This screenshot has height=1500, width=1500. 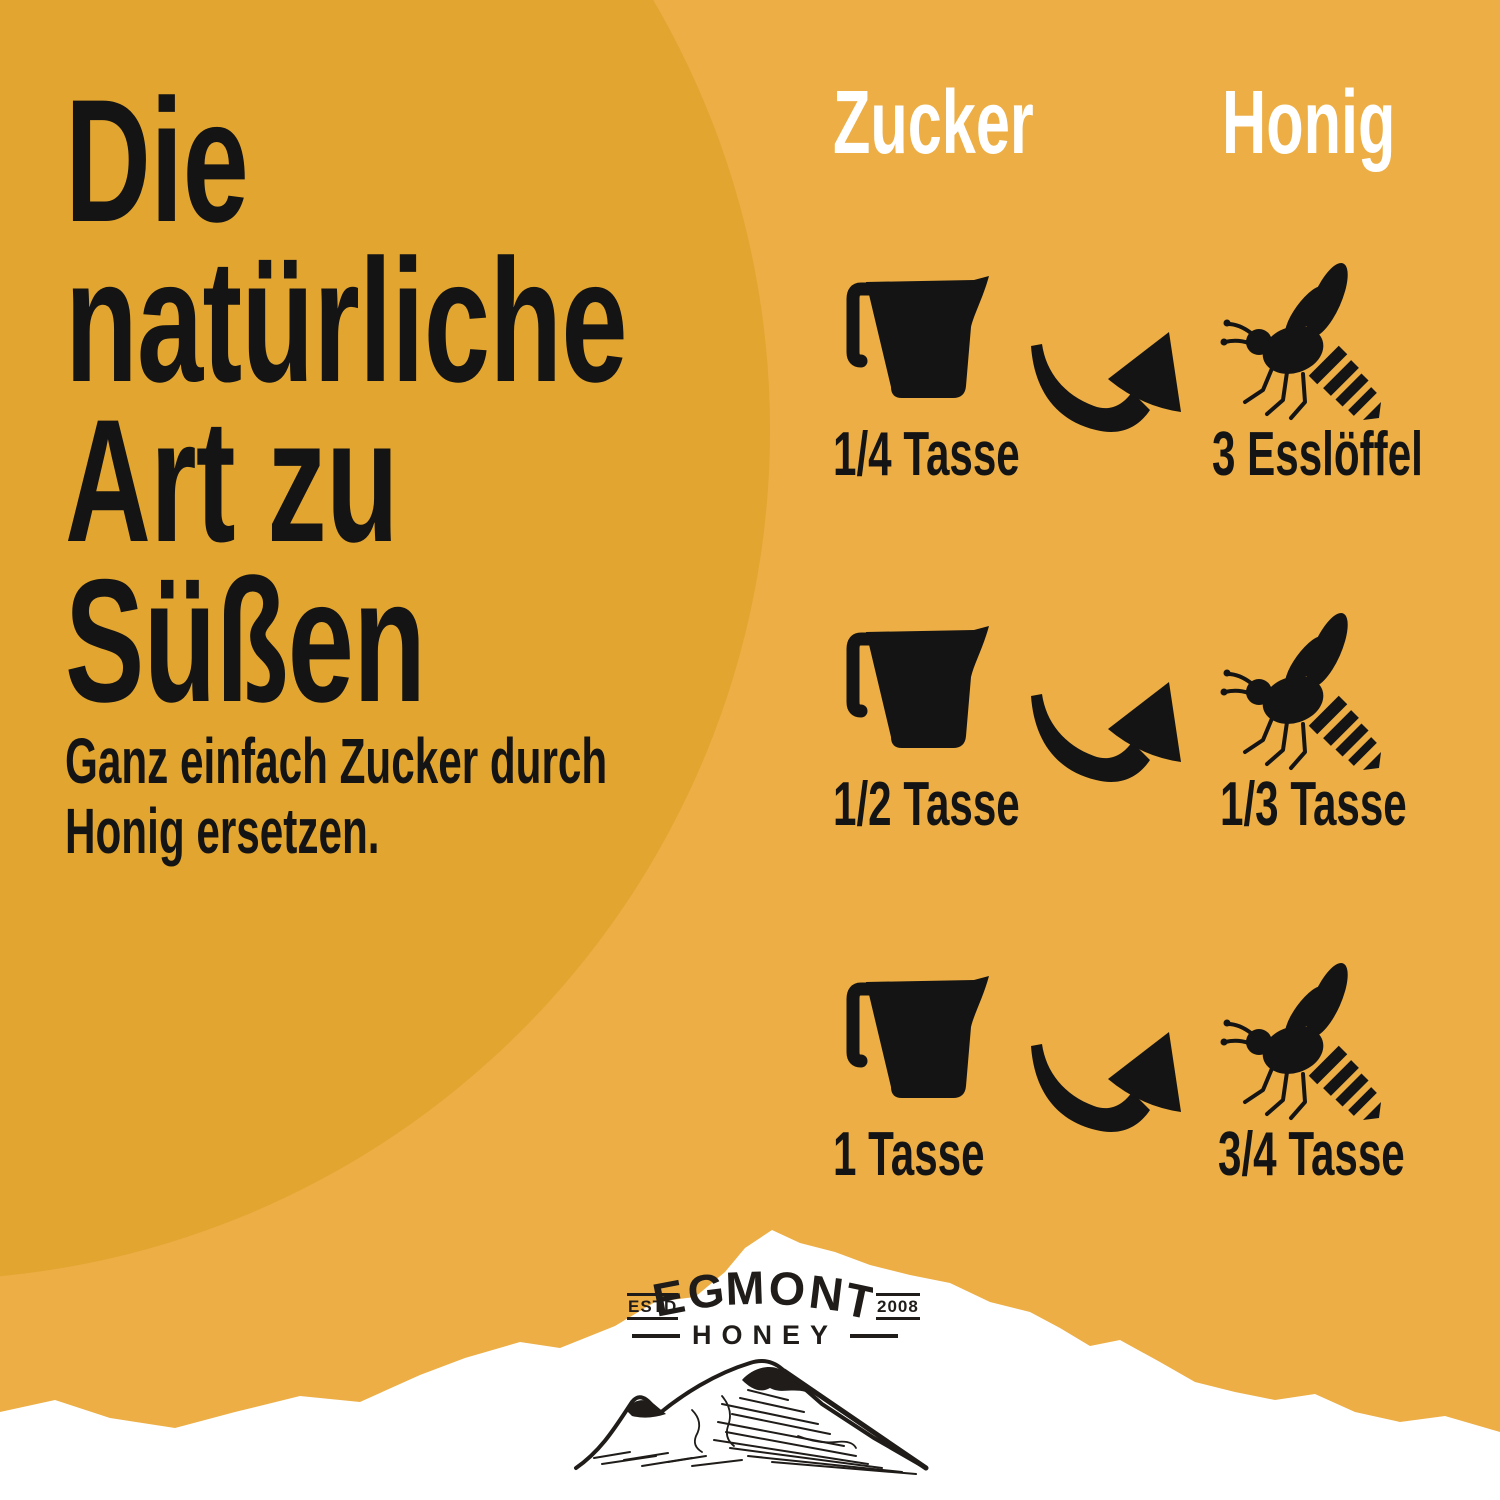 What do you see at coordinates (1313, 804) in the screenshot?
I see `honey-amount-text: 1/3 Tasse` at bounding box center [1313, 804].